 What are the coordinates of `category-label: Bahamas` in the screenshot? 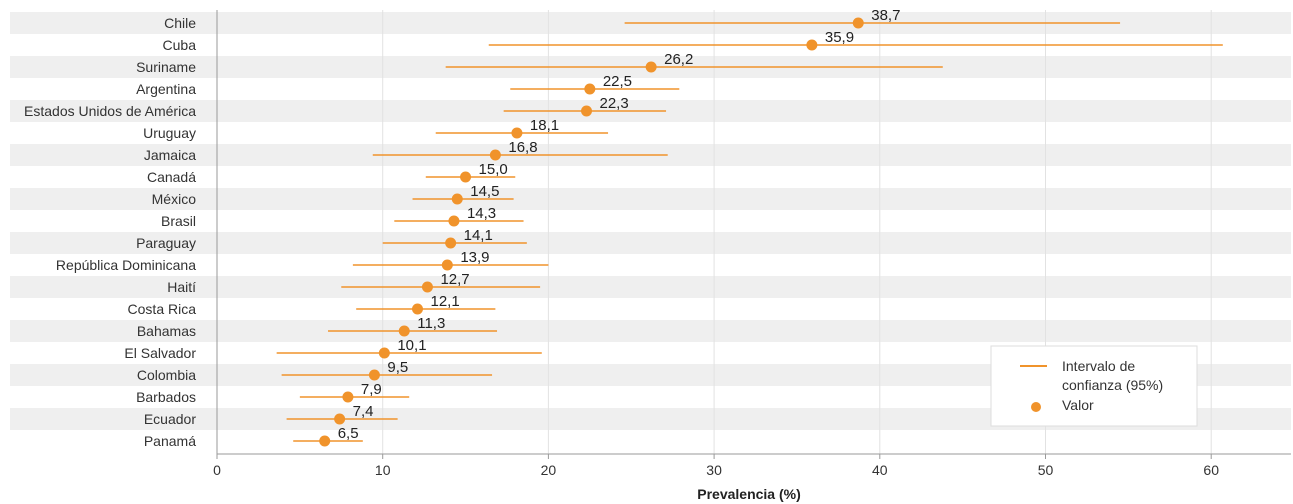 It's located at (166, 331).